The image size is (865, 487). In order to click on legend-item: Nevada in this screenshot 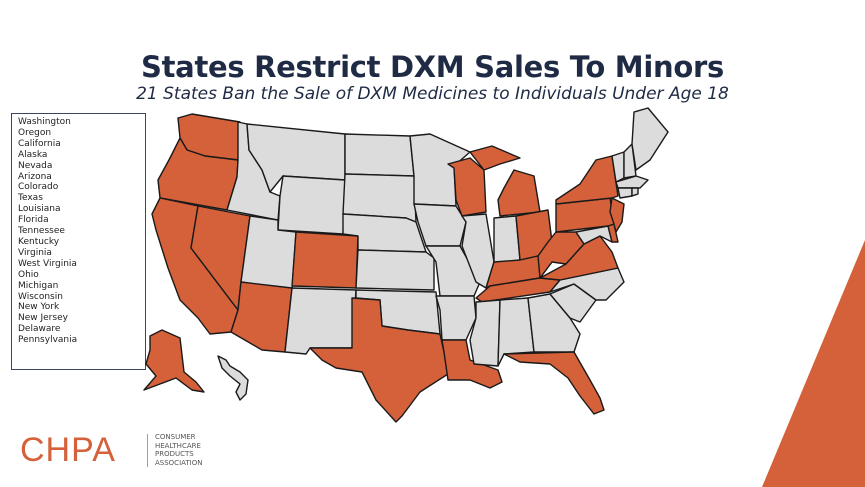, I will do `click(35, 165)`.